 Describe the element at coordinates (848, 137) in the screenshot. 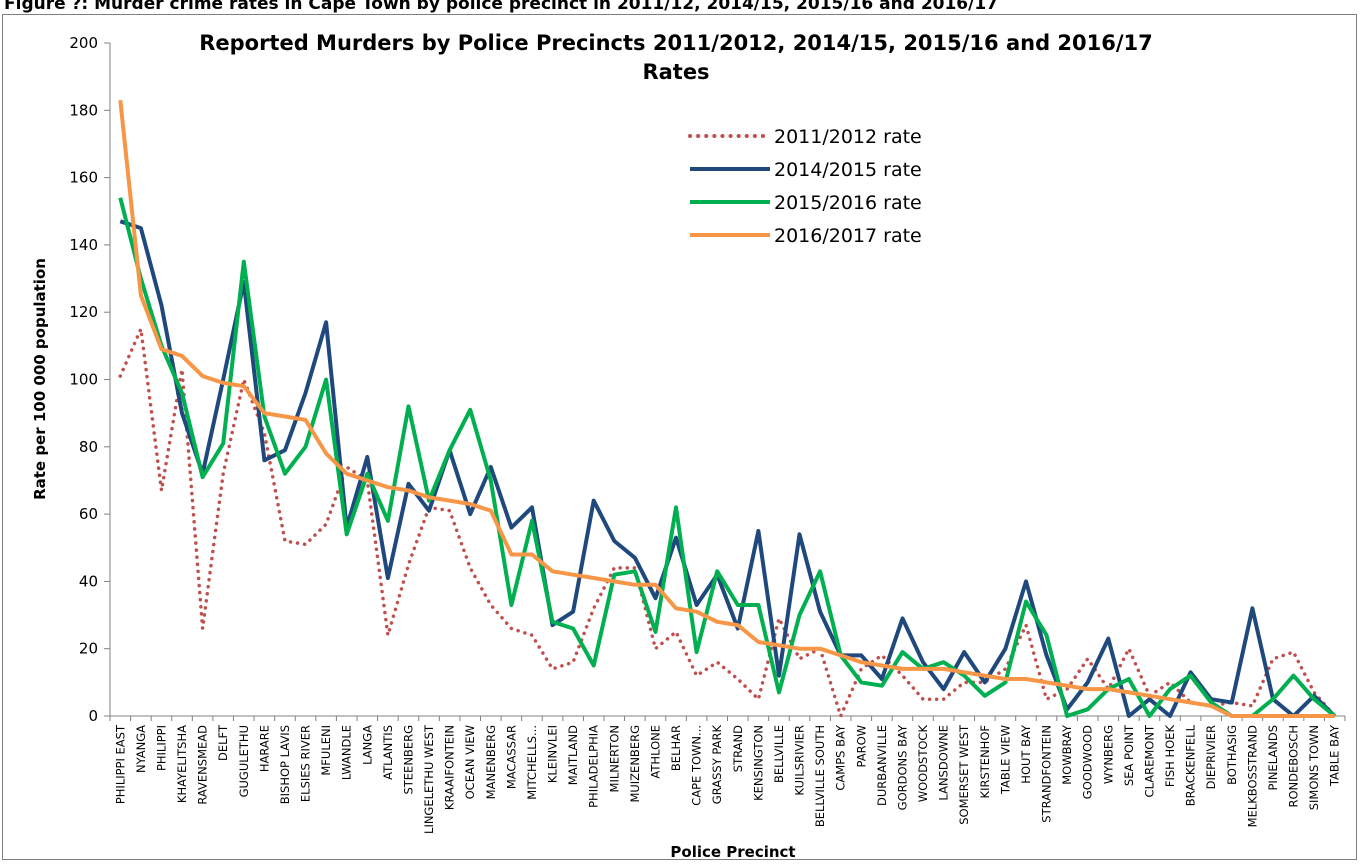

I see `legend-label: 2011/2012 rate` at that location.